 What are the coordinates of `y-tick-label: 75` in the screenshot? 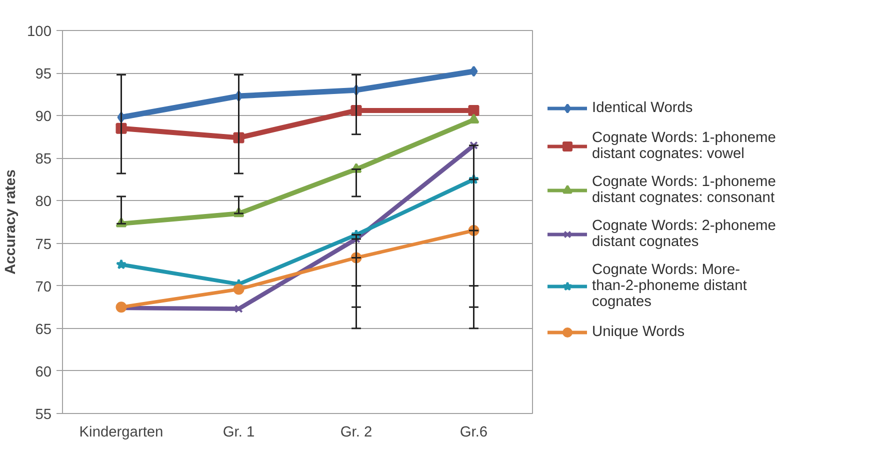 It's located at (43, 244).